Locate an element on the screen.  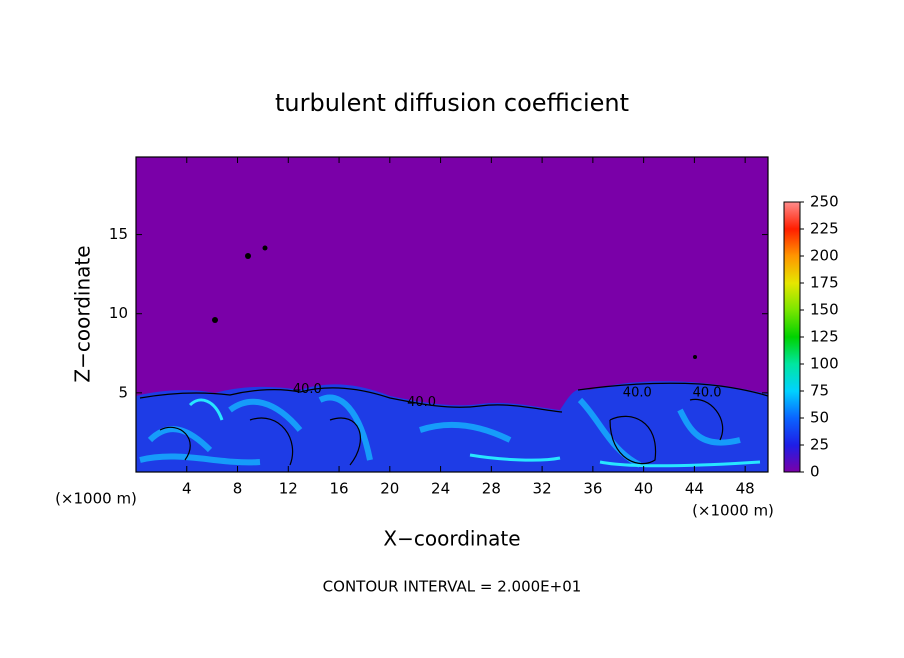
x-tick-label: 4 is located at coordinates (187, 489).